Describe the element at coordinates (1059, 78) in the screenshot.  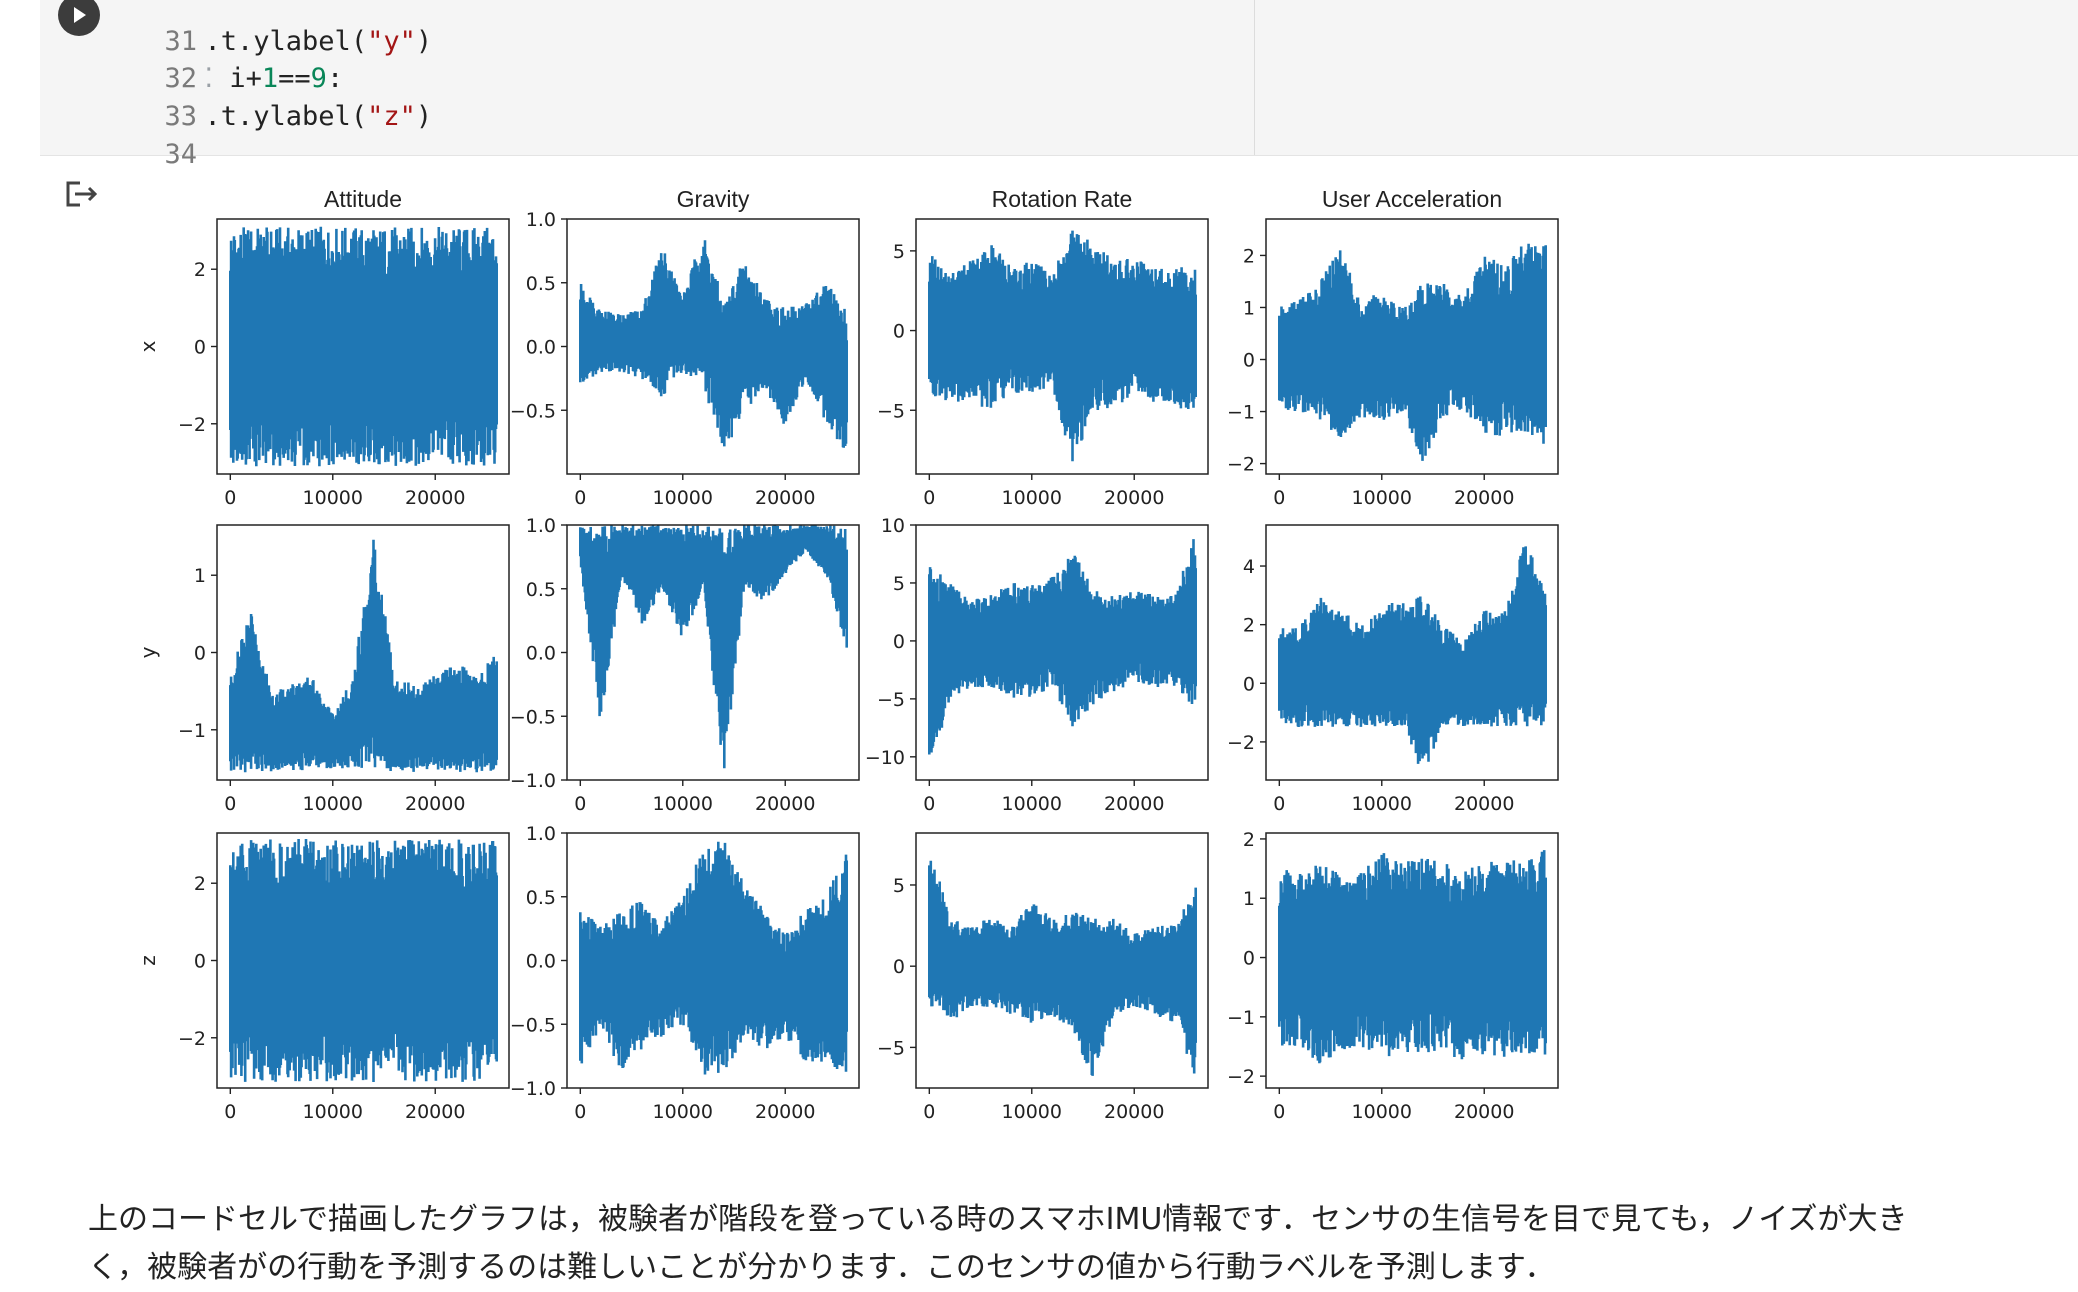
I see `code-cell` at that location.